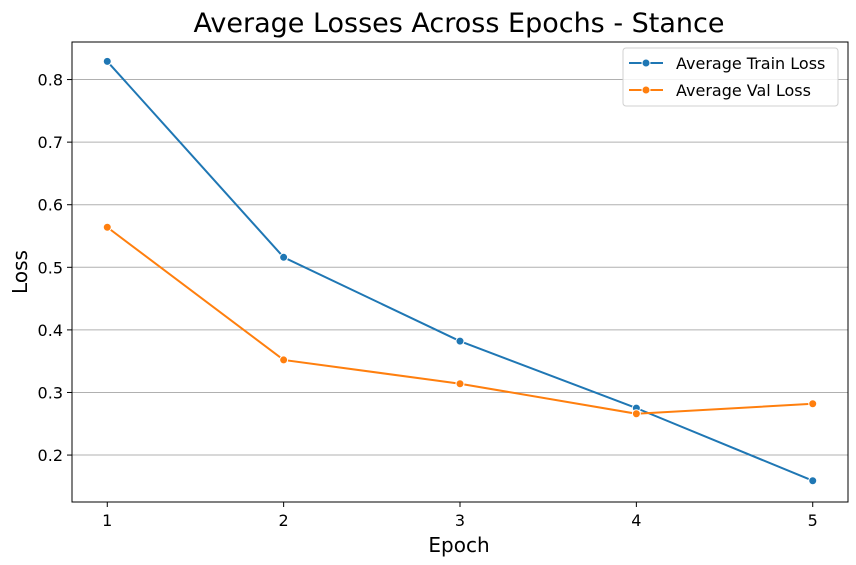 This screenshot has height=565, width=856. I want to click on legend: Average Train Loss Average Val Loss, so click(730, 77).